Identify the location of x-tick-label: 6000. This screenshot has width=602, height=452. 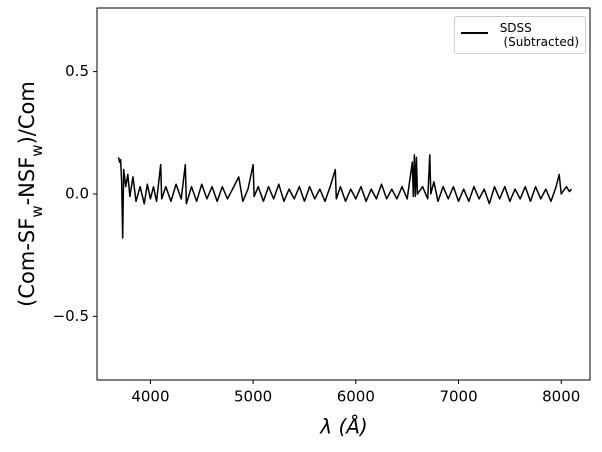
(356, 397).